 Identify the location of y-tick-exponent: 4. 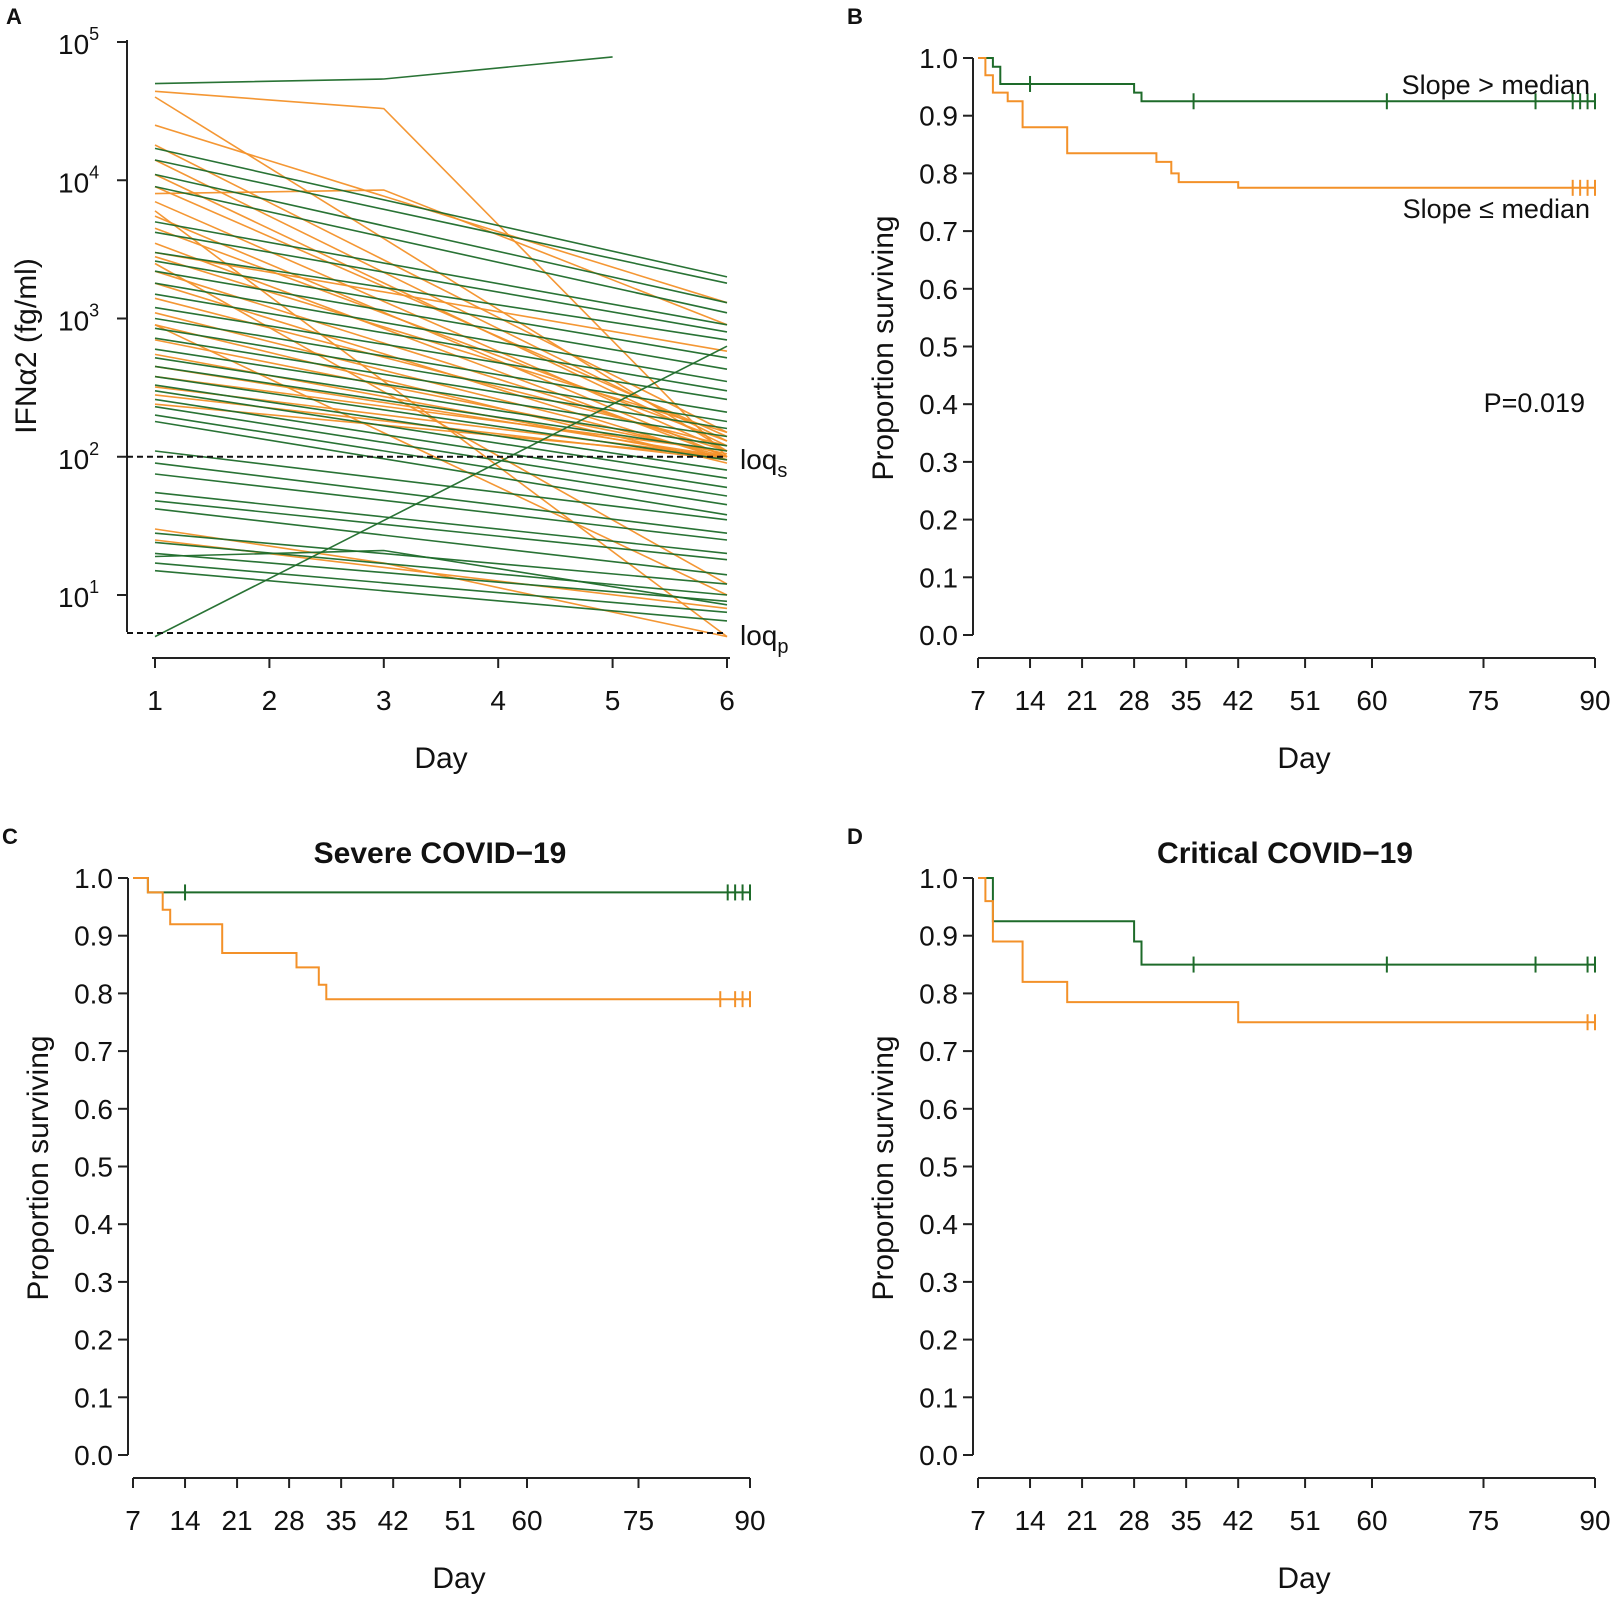
(94, 172).